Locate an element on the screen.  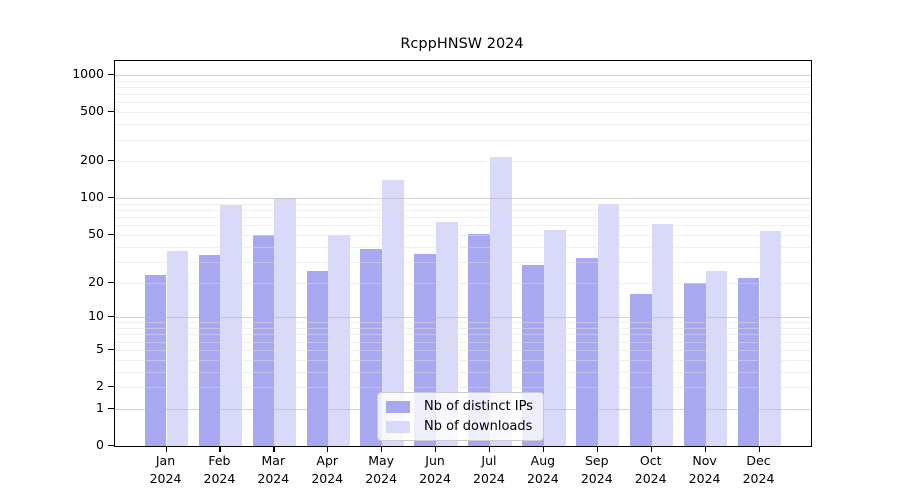
bar-oct-distinct-ips is located at coordinates (640, 369).